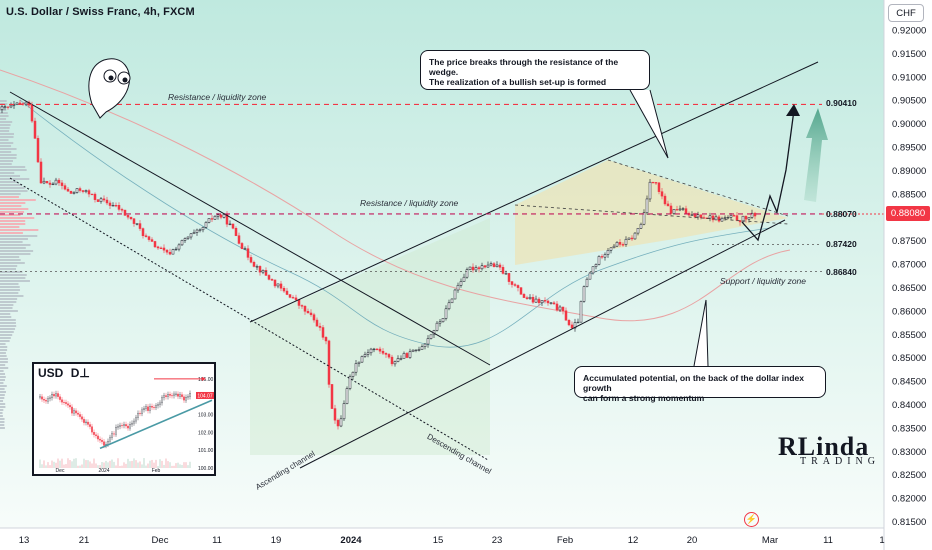 This screenshot has width=932, height=550. I want to click on flash-icon: ⚡, so click(751, 519).